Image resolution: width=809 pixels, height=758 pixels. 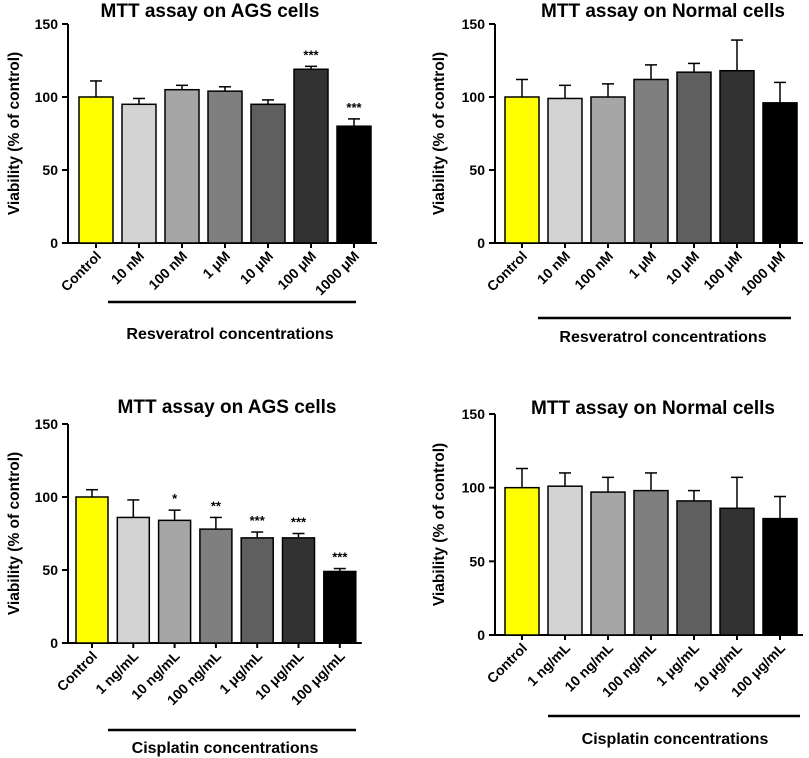 I want to click on significance-marker: **, so click(x=216, y=505).